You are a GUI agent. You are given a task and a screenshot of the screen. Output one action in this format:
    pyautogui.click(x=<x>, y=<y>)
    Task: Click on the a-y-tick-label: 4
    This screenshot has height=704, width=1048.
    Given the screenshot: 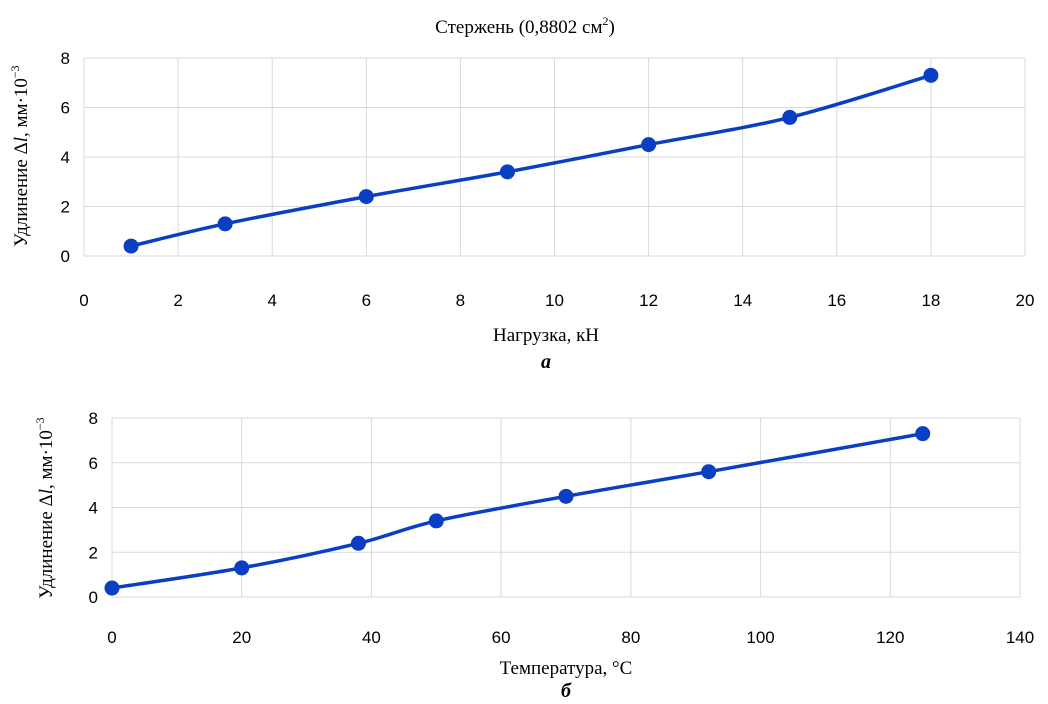 What is the action you would take?
    pyautogui.click(x=65, y=157)
    